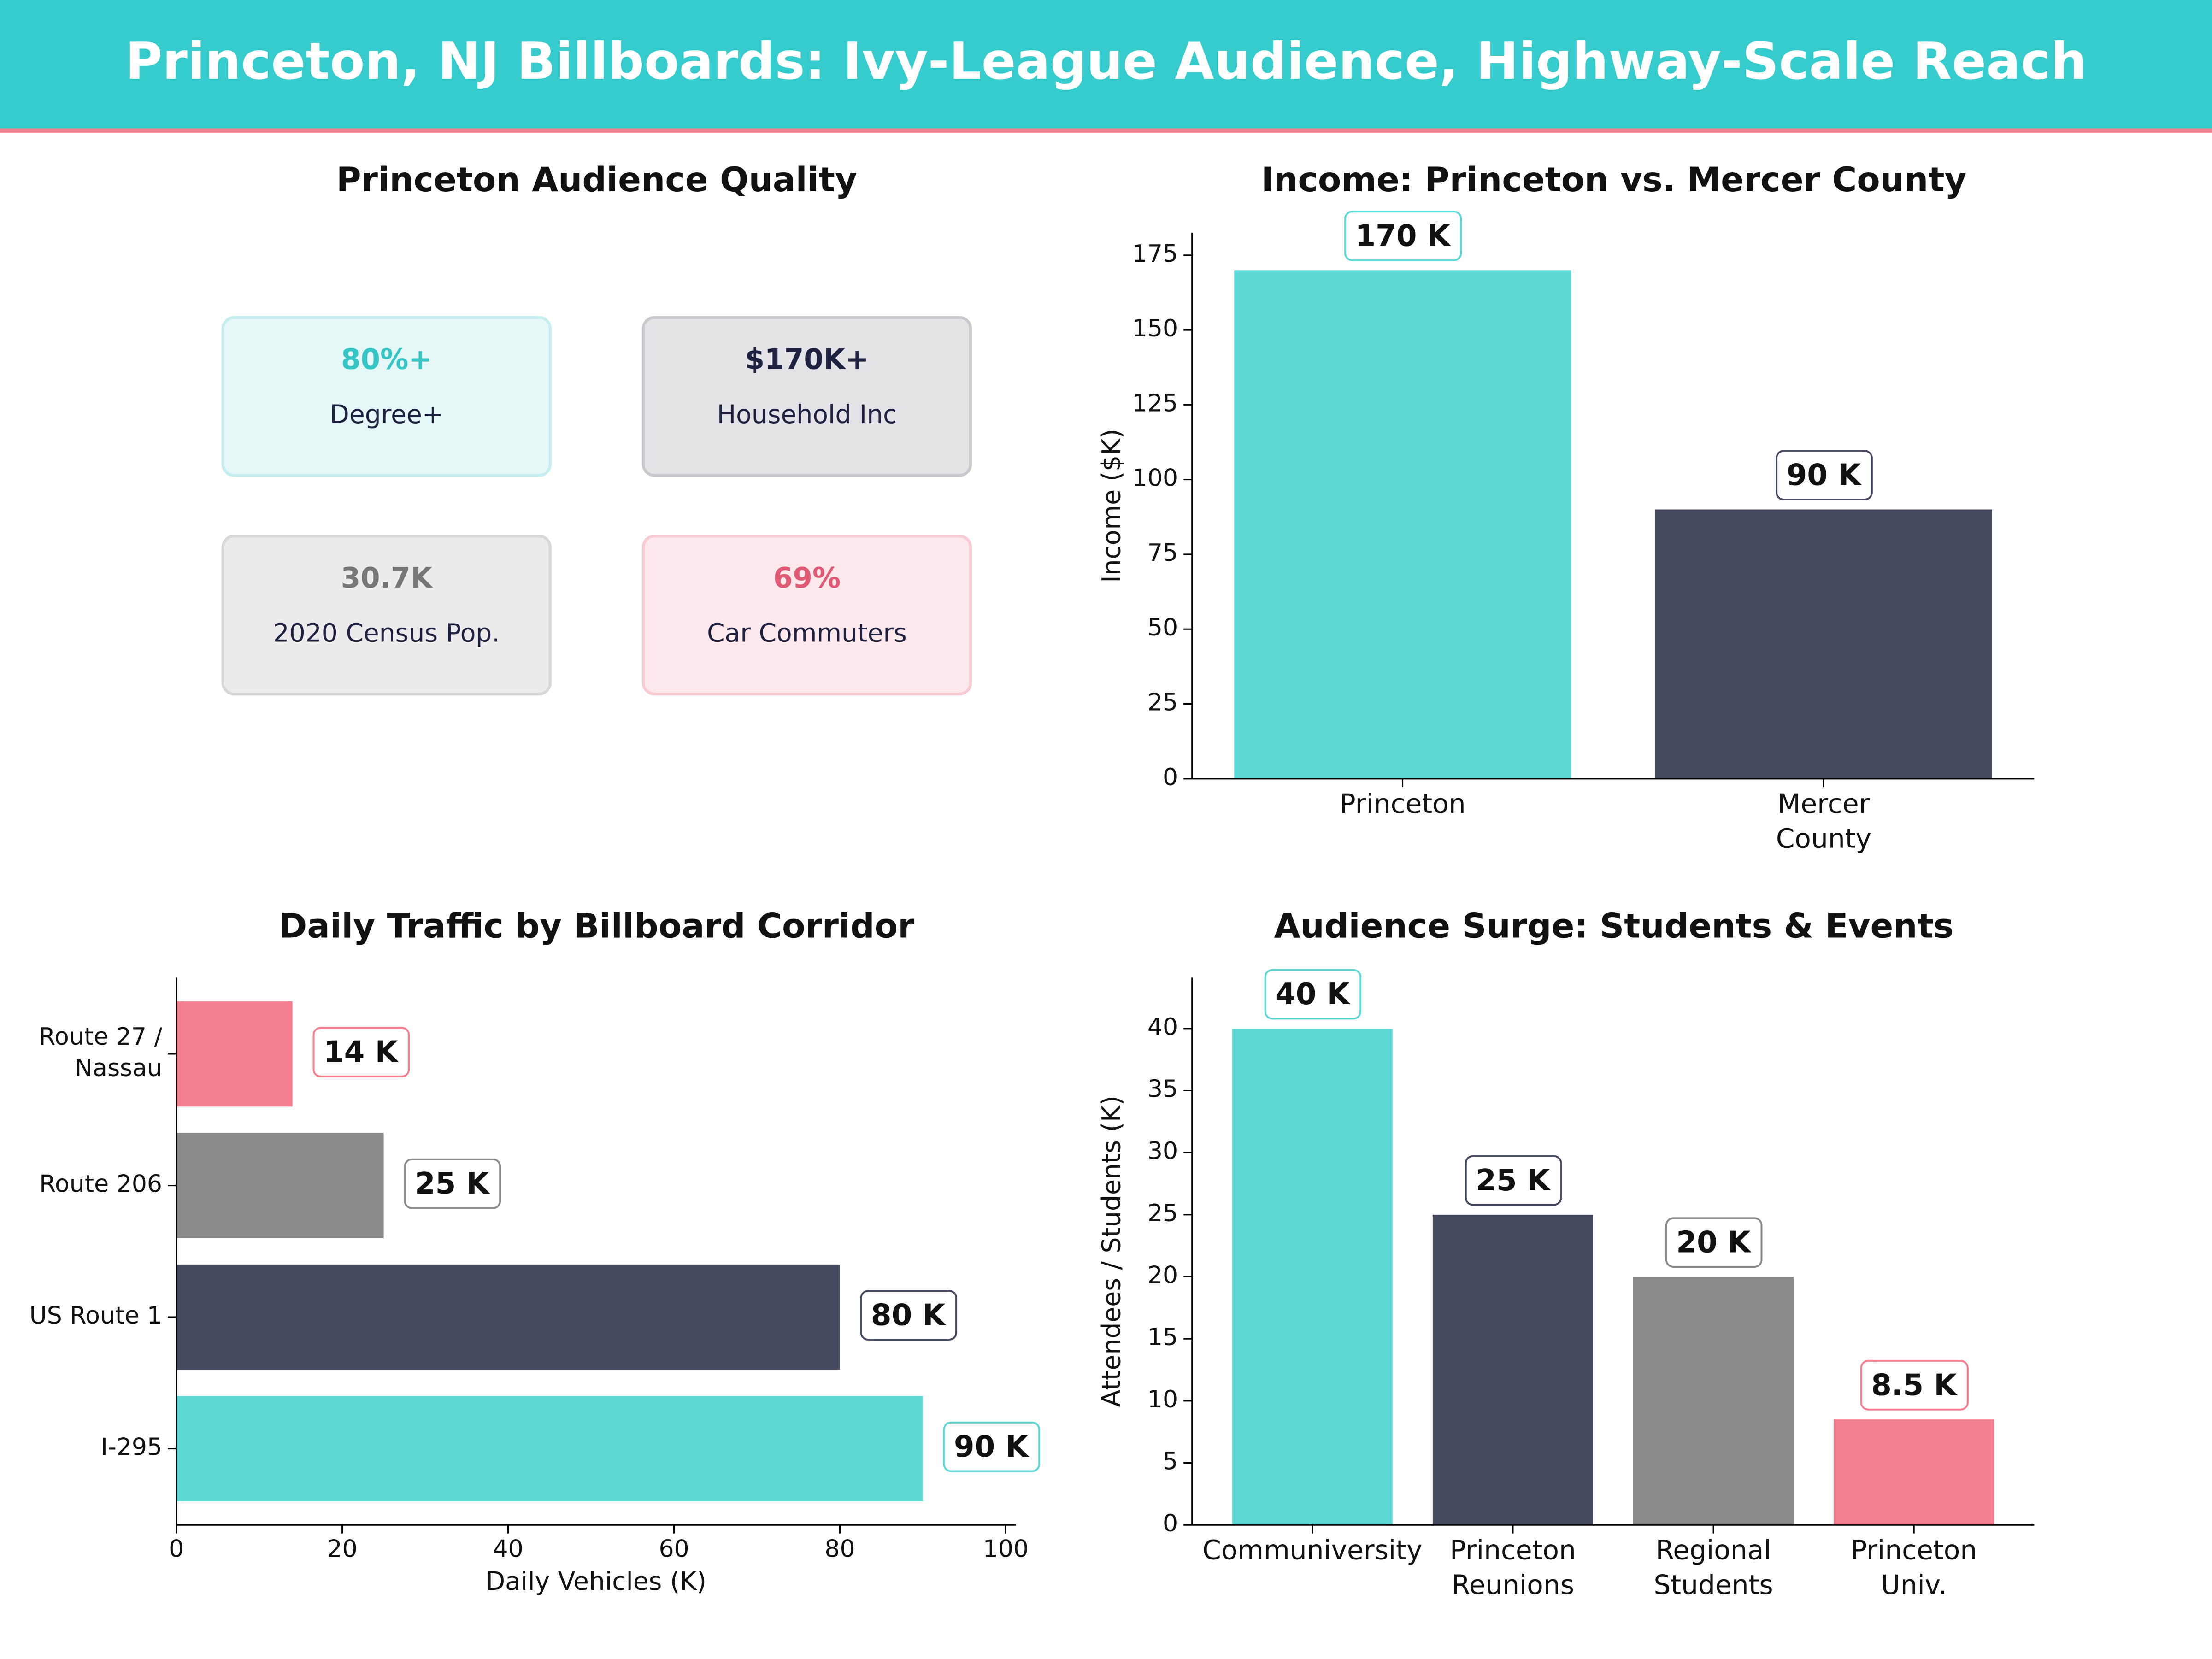 This screenshot has height=1659, width=2212. What do you see at coordinates (1312, 1549) in the screenshot?
I see `x-tick-label: Communiversity` at bounding box center [1312, 1549].